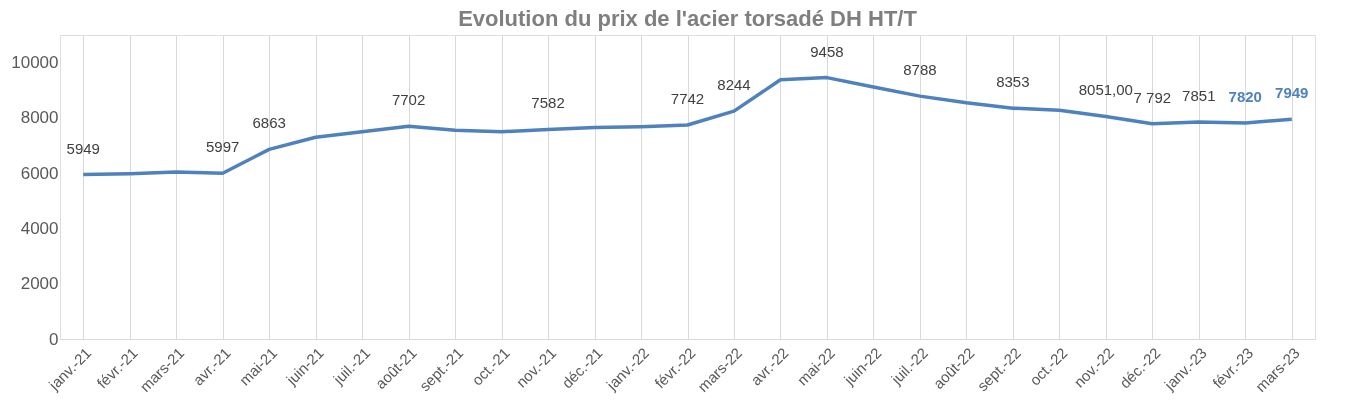  What do you see at coordinates (408, 100) in the screenshot?
I see `data-label: 7702` at bounding box center [408, 100].